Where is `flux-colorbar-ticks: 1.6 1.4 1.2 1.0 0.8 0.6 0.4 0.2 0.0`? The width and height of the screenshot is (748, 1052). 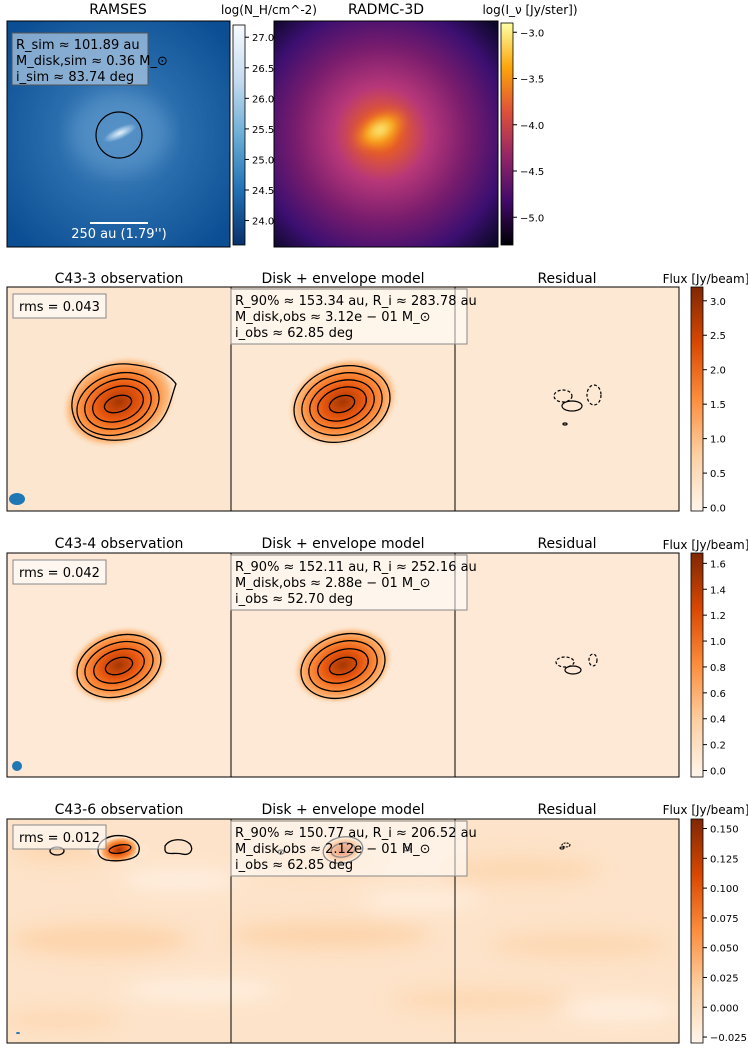
flux-colorbar-ticks: 1.6 1.4 1.2 1.0 0.8 0.6 0.4 0.2 0.0 is located at coordinates (714, 668).